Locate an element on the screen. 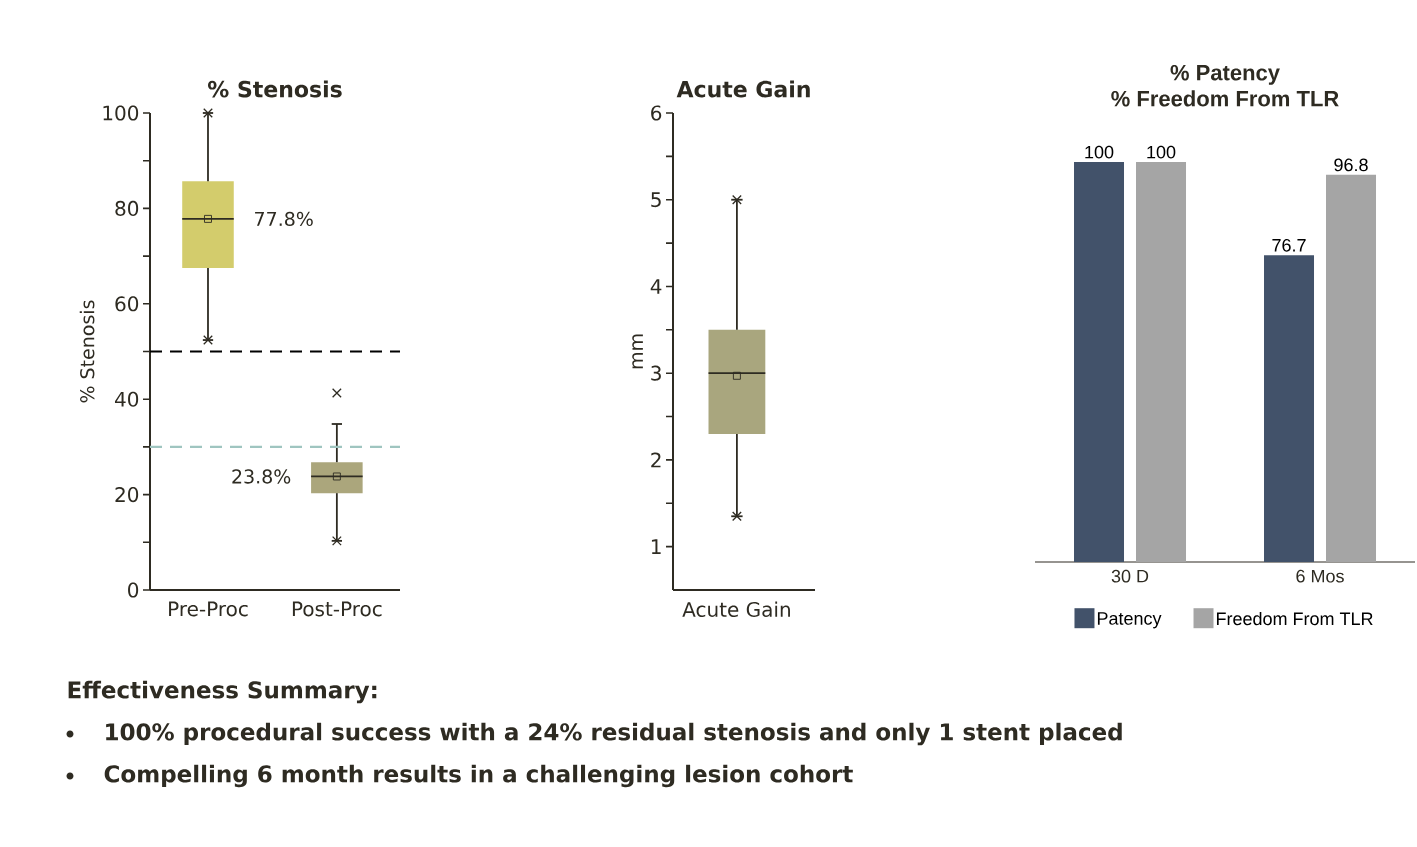 The width and height of the screenshot is (1417, 847). x-tick-label: Pre-Proc is located at coordinates (208, 609).